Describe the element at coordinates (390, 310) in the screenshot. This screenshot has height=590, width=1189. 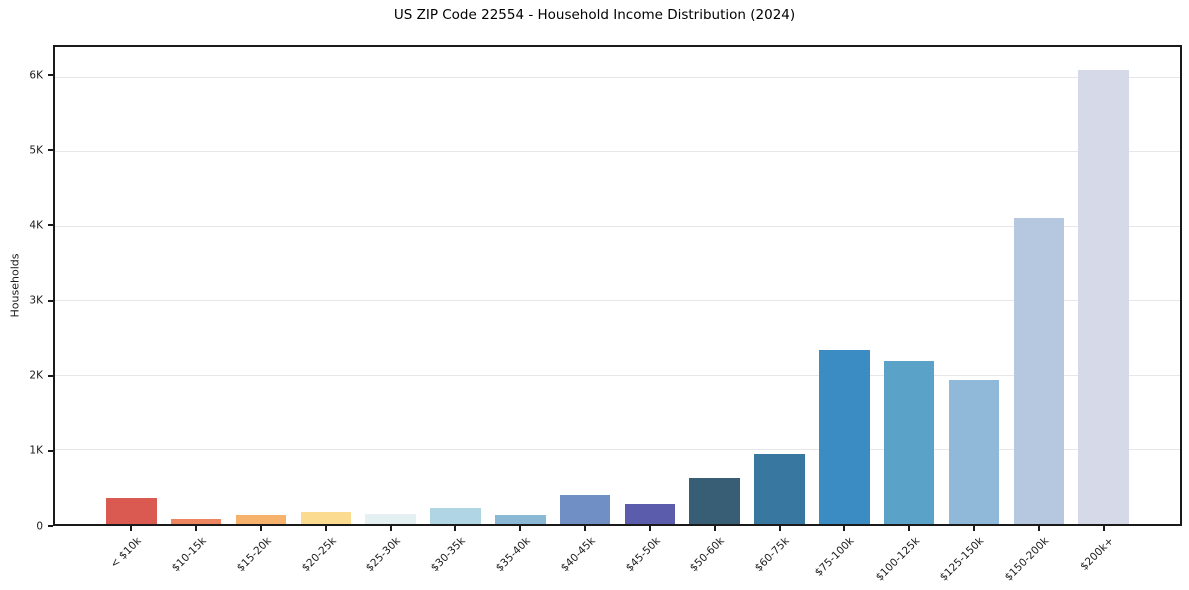
I see `bar-slot: $25-30k` at that location.